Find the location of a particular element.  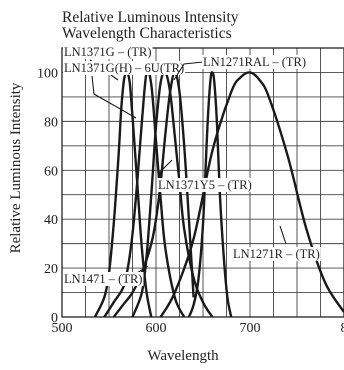

annotation-label: LN1371Y5 – (TR) is located at coordinates (205, 185).